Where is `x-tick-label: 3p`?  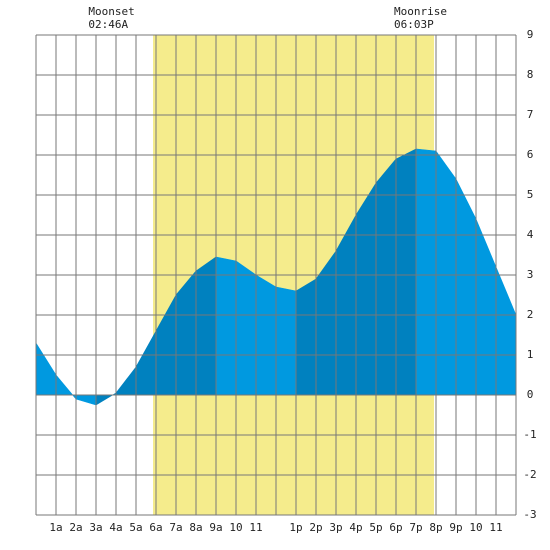
x-tick-label: 3p is located at coordinates (335, 527).